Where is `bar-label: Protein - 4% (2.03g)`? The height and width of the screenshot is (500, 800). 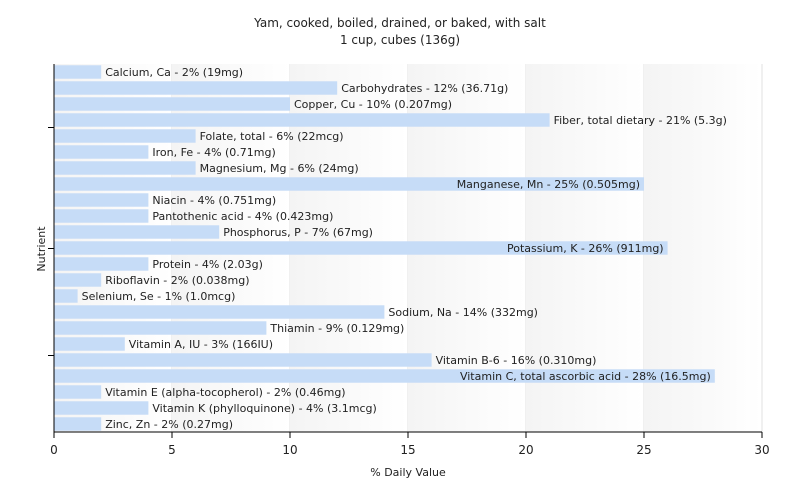 bar-label: Protein - 4% (2.03g) is located at coordinates (207, 264).